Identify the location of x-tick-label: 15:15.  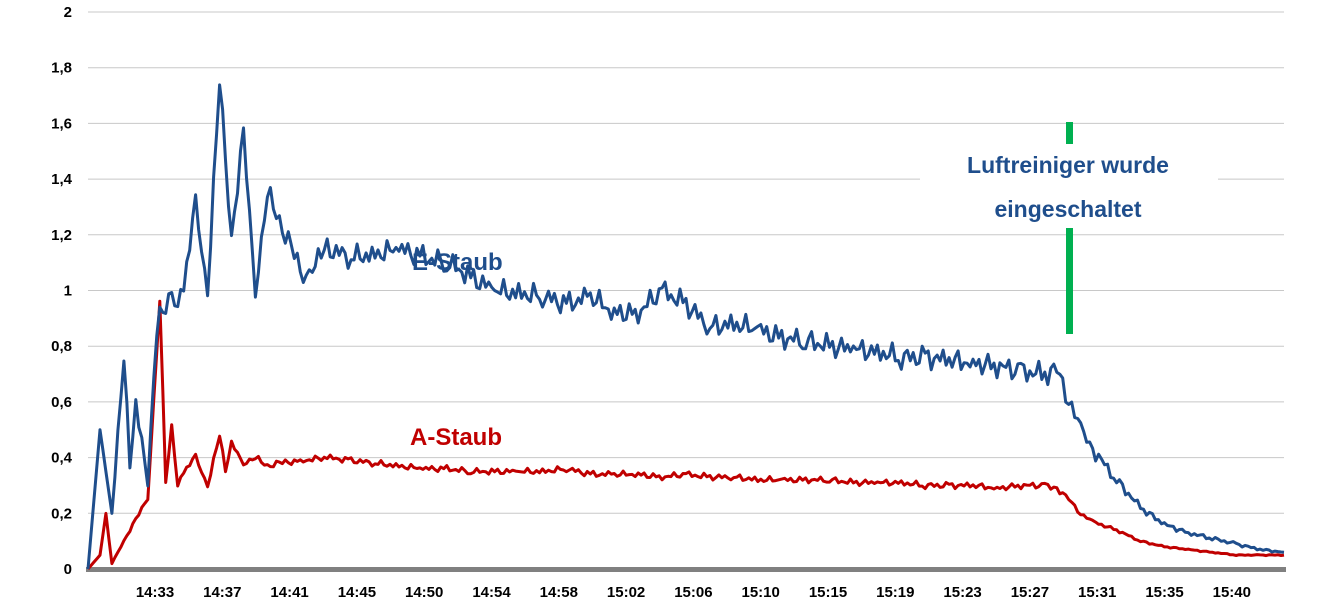
(828, 592).